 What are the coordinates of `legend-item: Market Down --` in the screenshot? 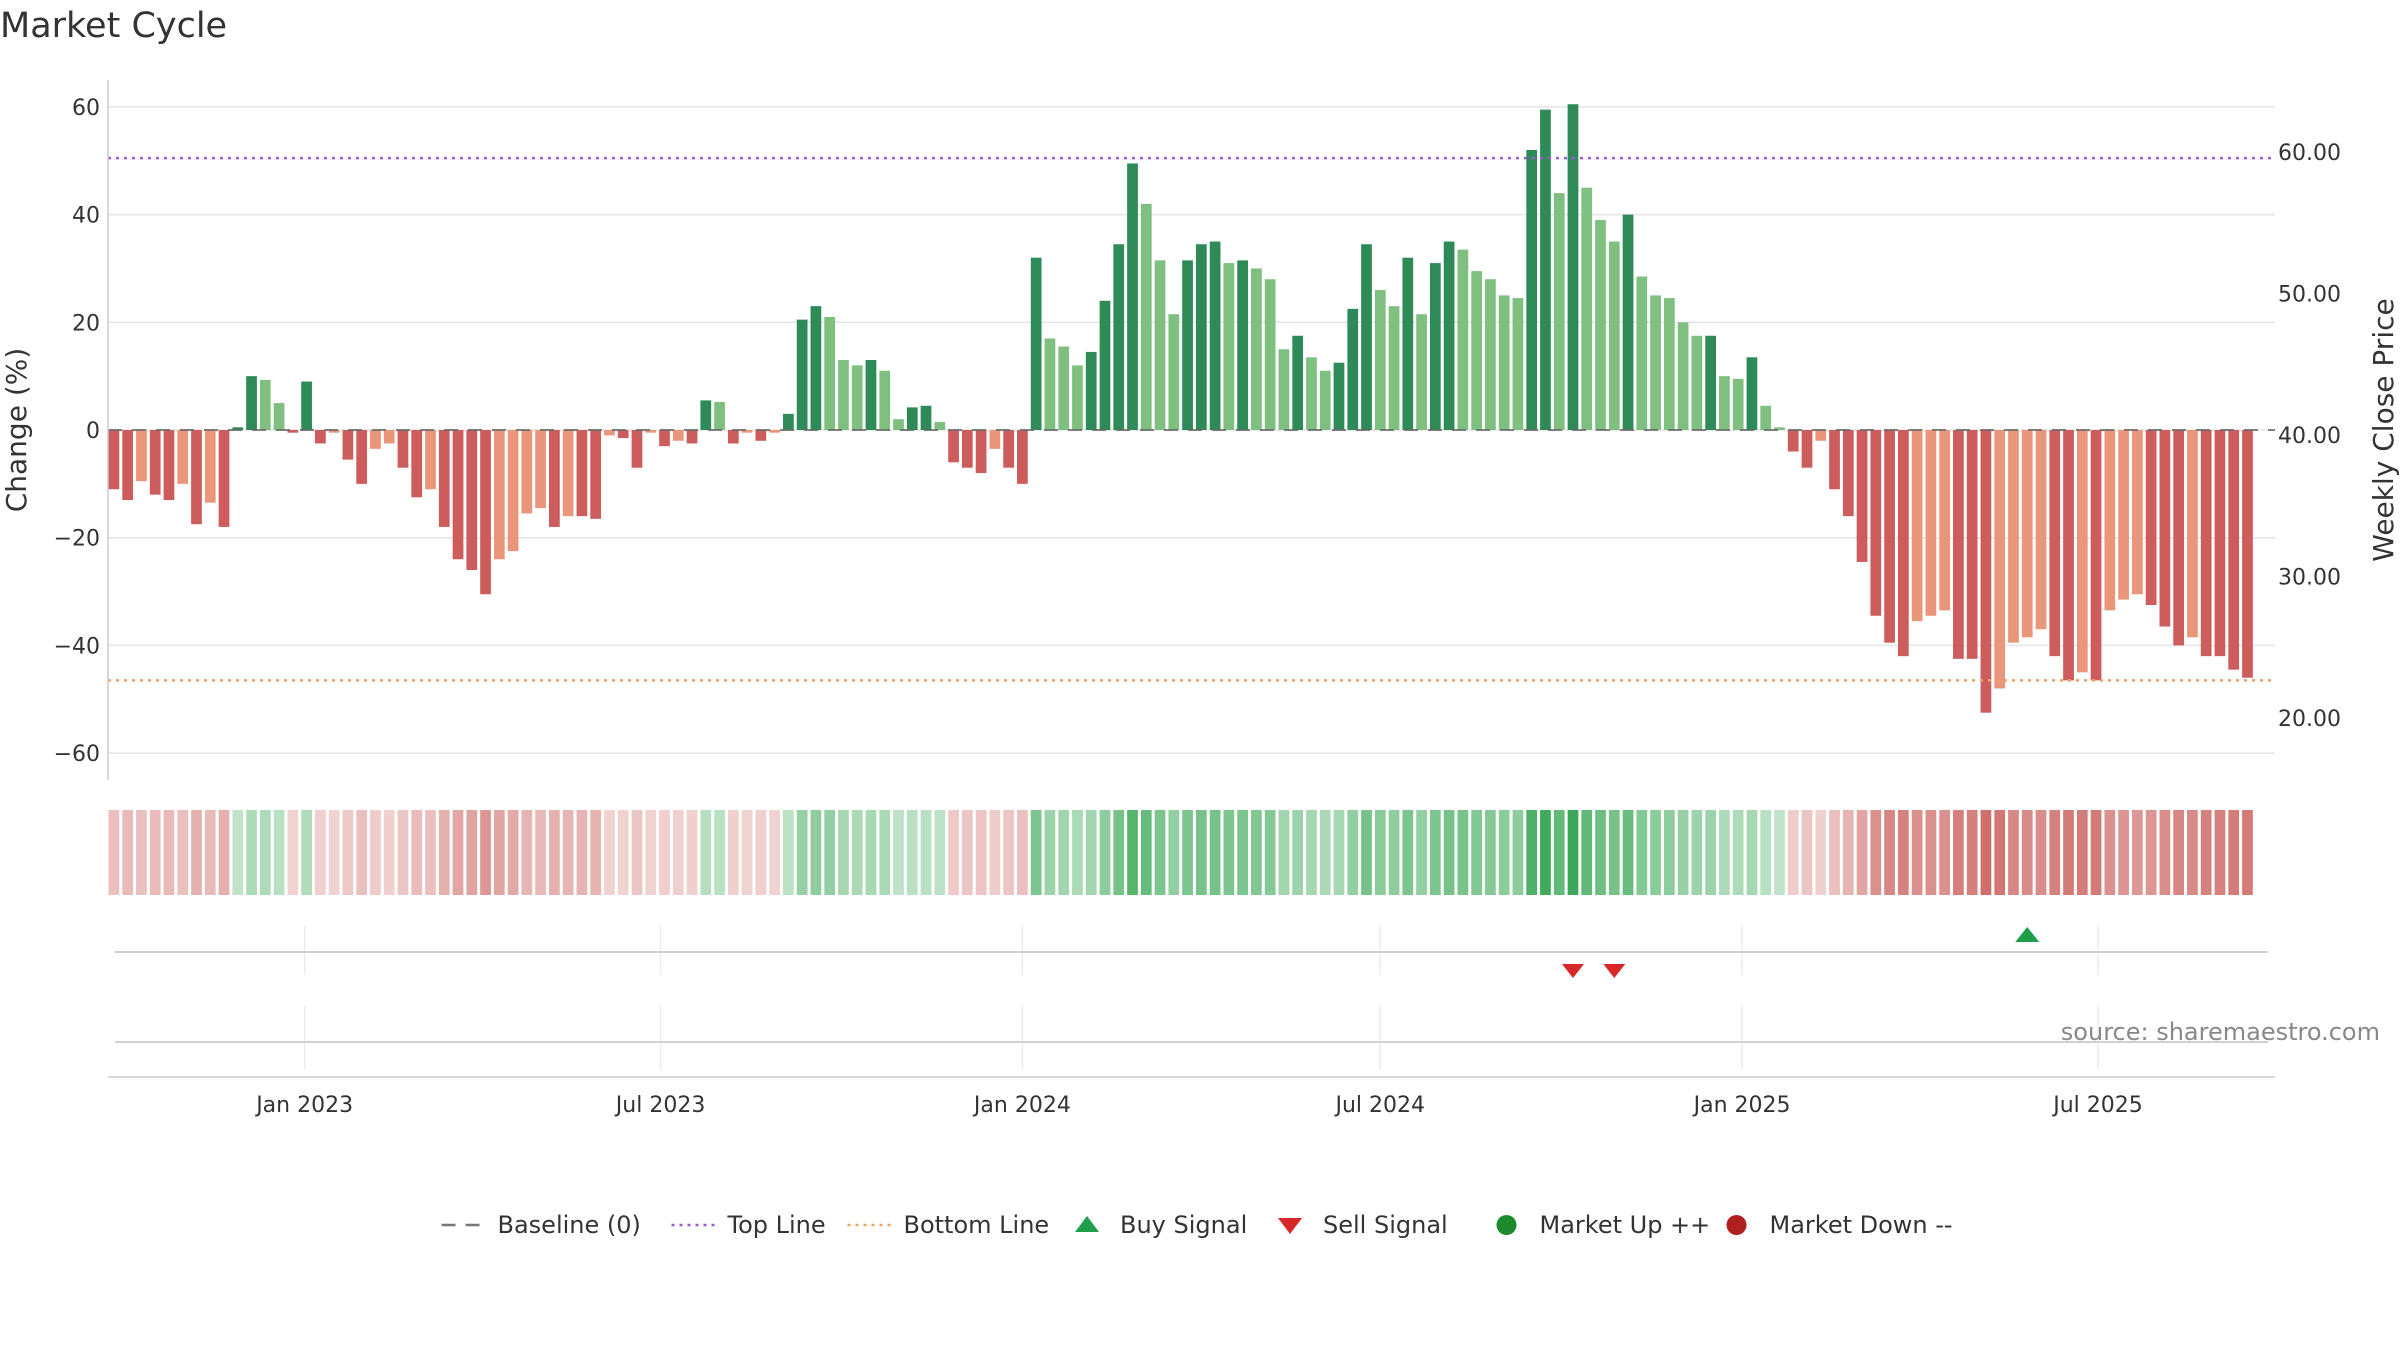 It's located at (1839, 1225).